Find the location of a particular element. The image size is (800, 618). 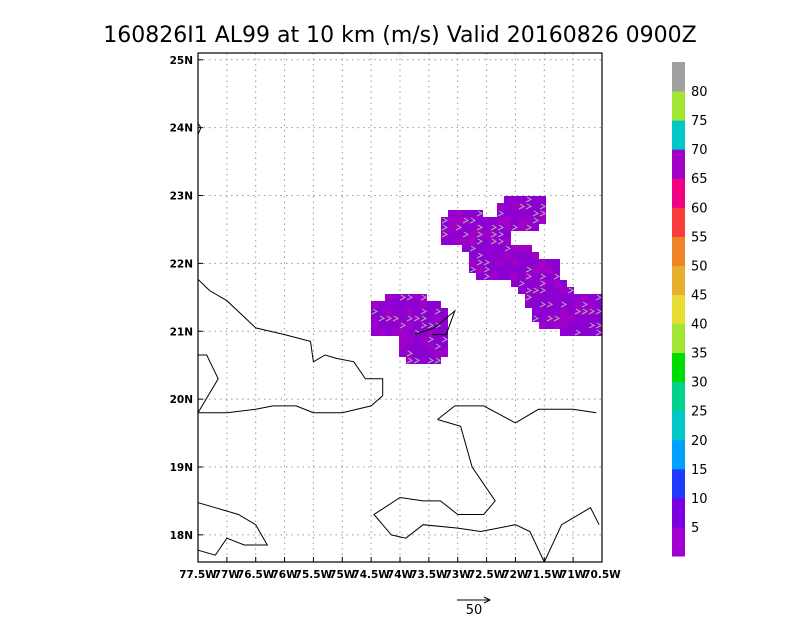

x-tick-label: 76.5W is located at coordinates (256, 575).